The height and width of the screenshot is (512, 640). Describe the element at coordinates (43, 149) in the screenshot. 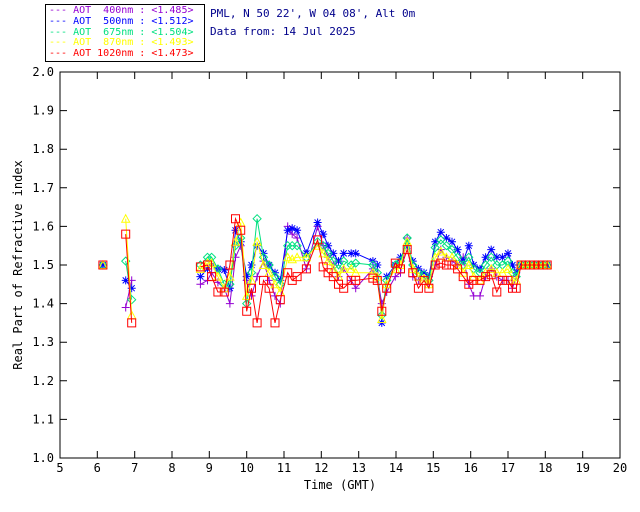

I see `y-tick-label: 1.8` at that location.